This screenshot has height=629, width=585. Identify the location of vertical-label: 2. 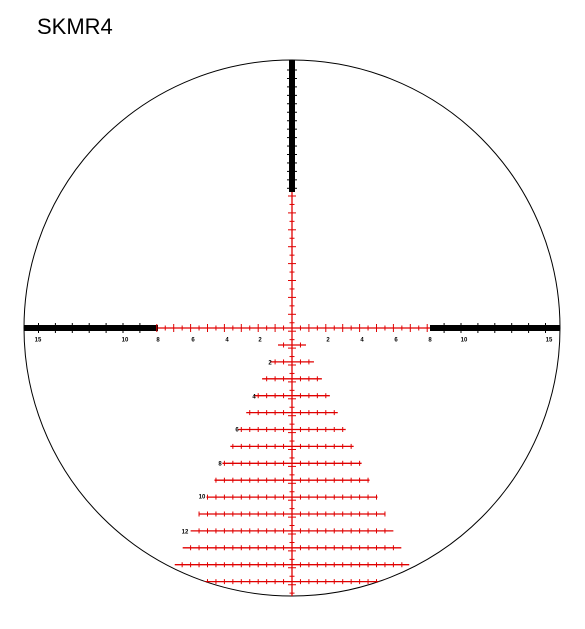
(270, 364).